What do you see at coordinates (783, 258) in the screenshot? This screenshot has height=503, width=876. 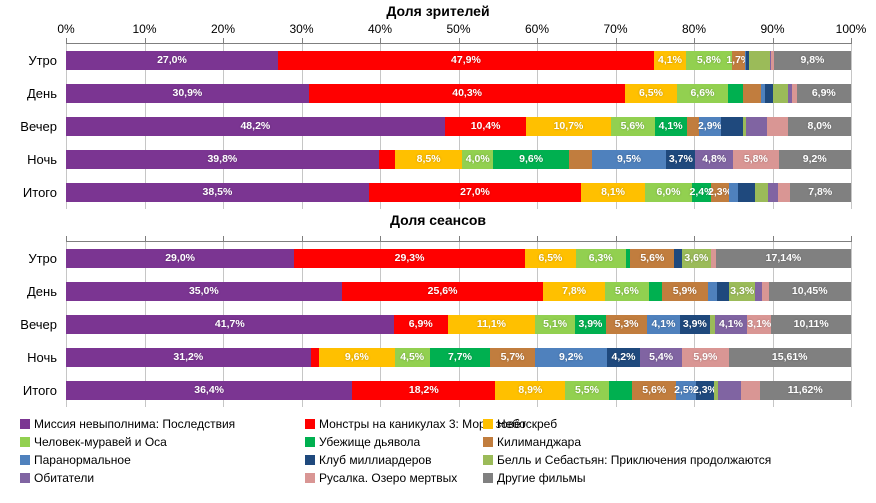 I see `segment-value-label: 17,14%` at bounding box center [783, 258].